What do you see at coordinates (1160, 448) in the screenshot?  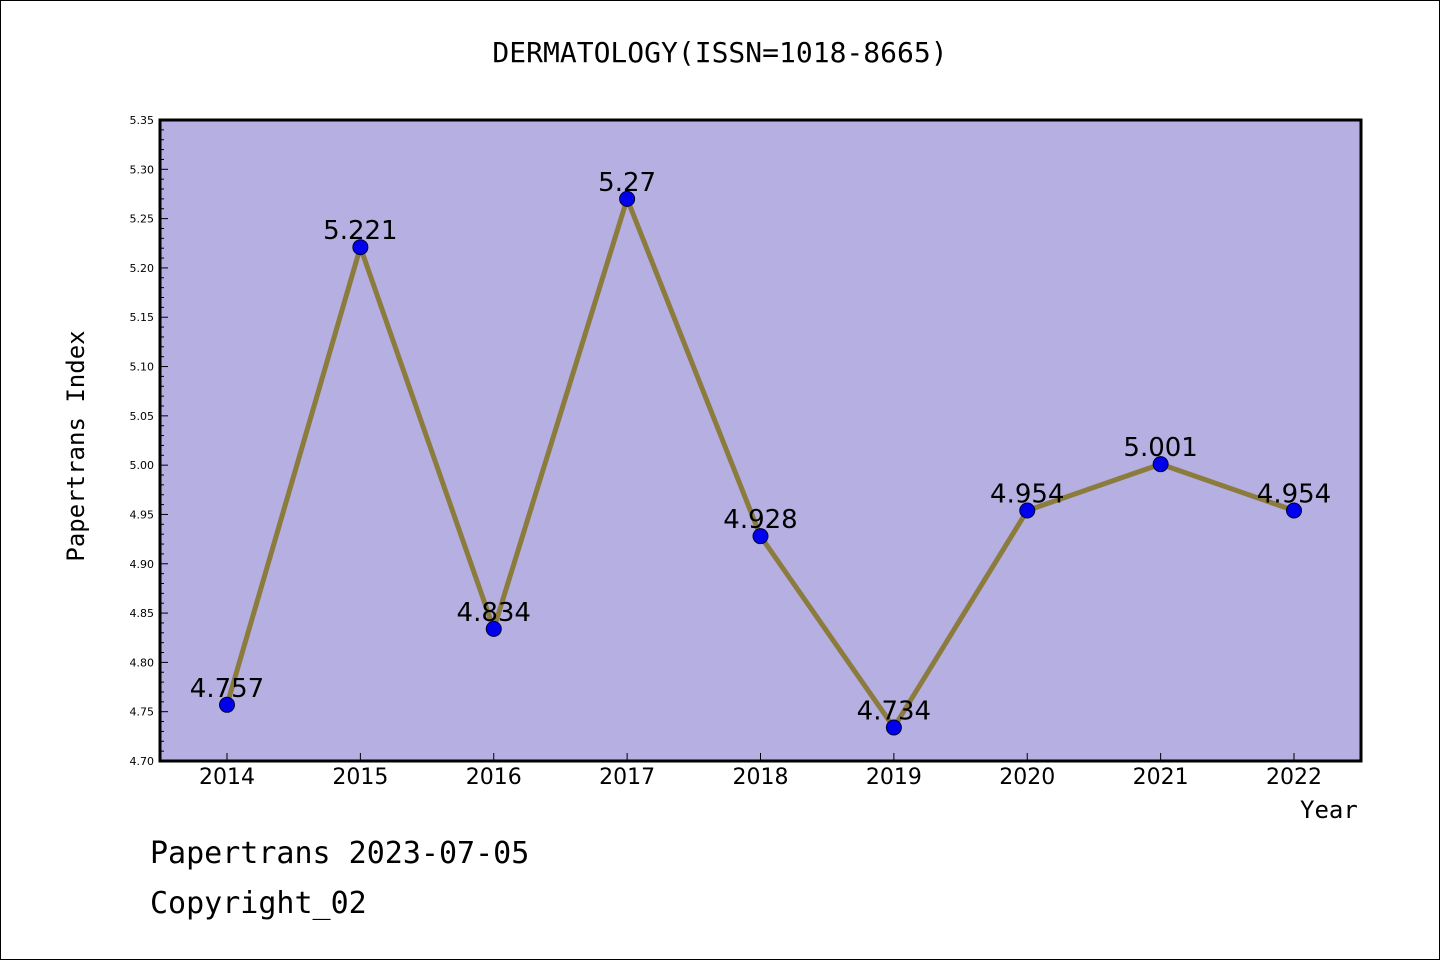 I see `data-label: 5.001` at bounding box center [1160, 448].